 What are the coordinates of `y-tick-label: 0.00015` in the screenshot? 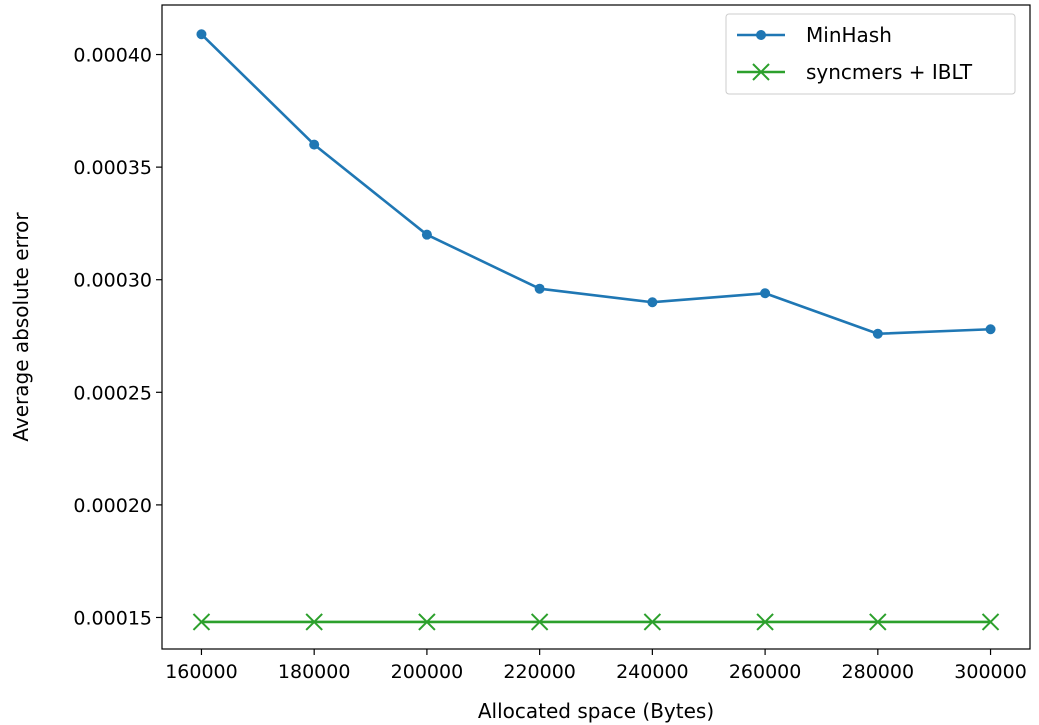 It's located at (112, 618).